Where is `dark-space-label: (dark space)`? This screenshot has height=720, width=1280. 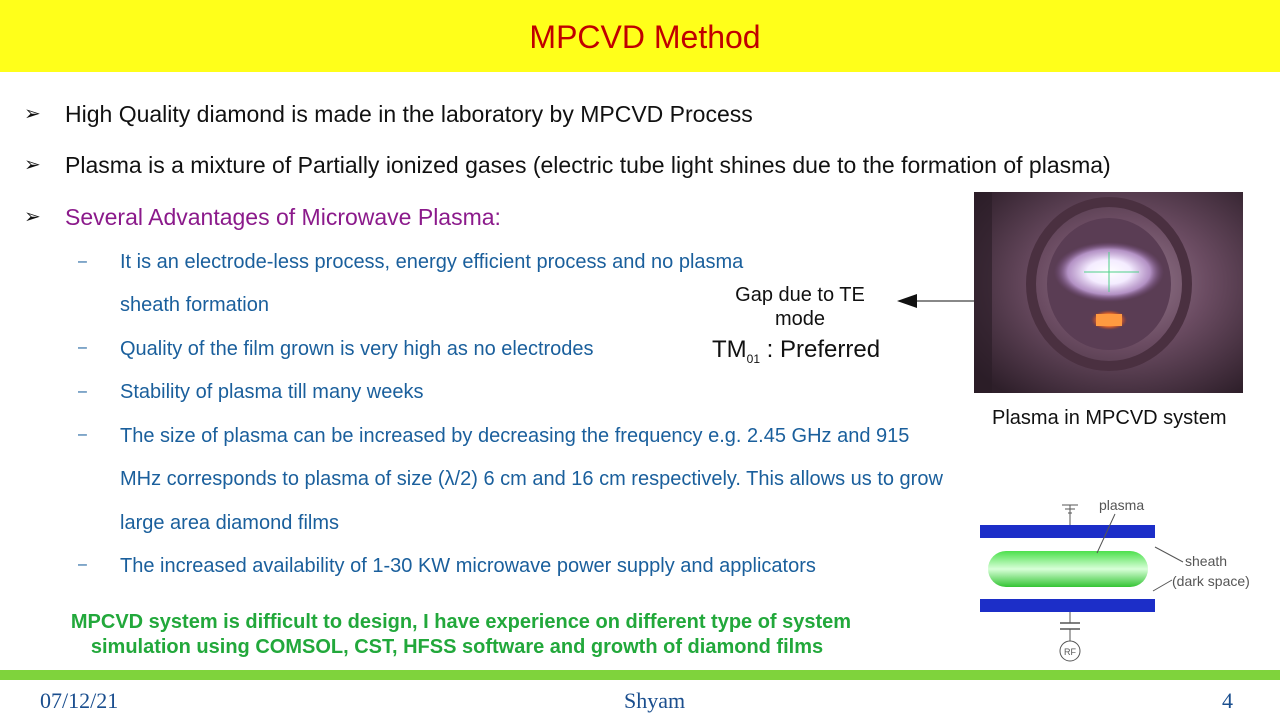
dark-space-label: (dark space) is located at coordinates (1211, 581).